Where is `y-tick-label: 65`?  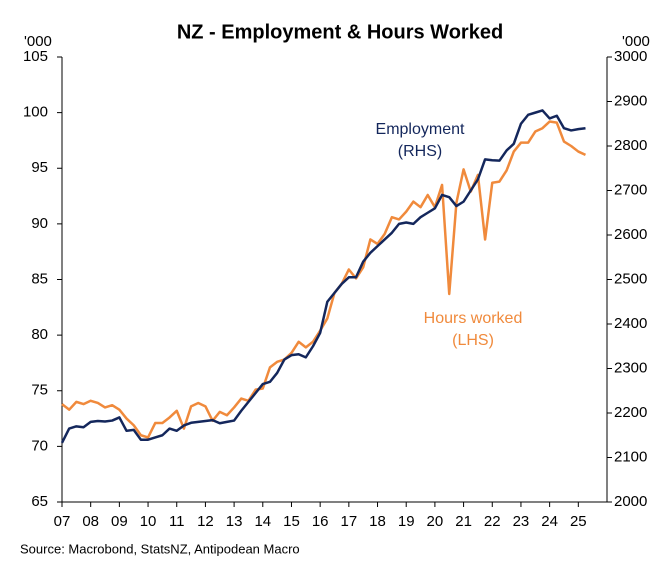 y-tick-label: 65 is located at coordinates (39, 501).